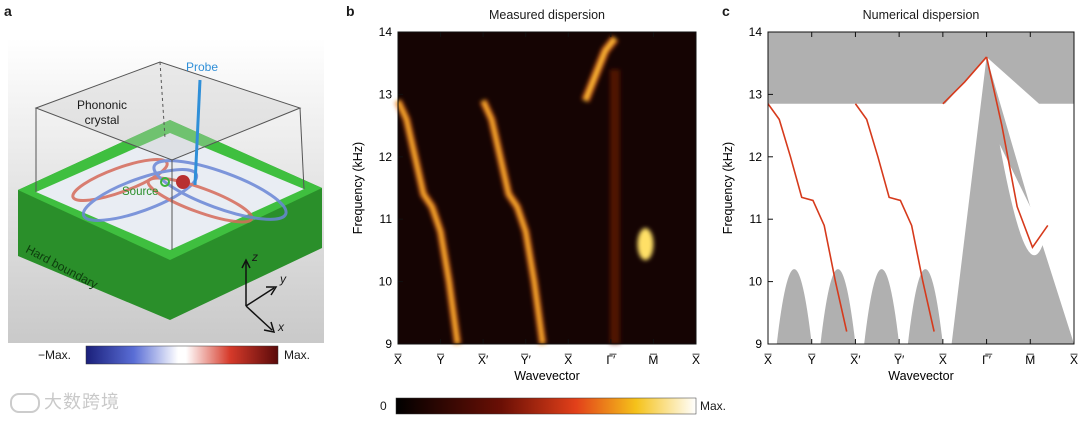  Describe the element at coordinates (259, 295) in the screenshot. I see `axes-icon` at that location.